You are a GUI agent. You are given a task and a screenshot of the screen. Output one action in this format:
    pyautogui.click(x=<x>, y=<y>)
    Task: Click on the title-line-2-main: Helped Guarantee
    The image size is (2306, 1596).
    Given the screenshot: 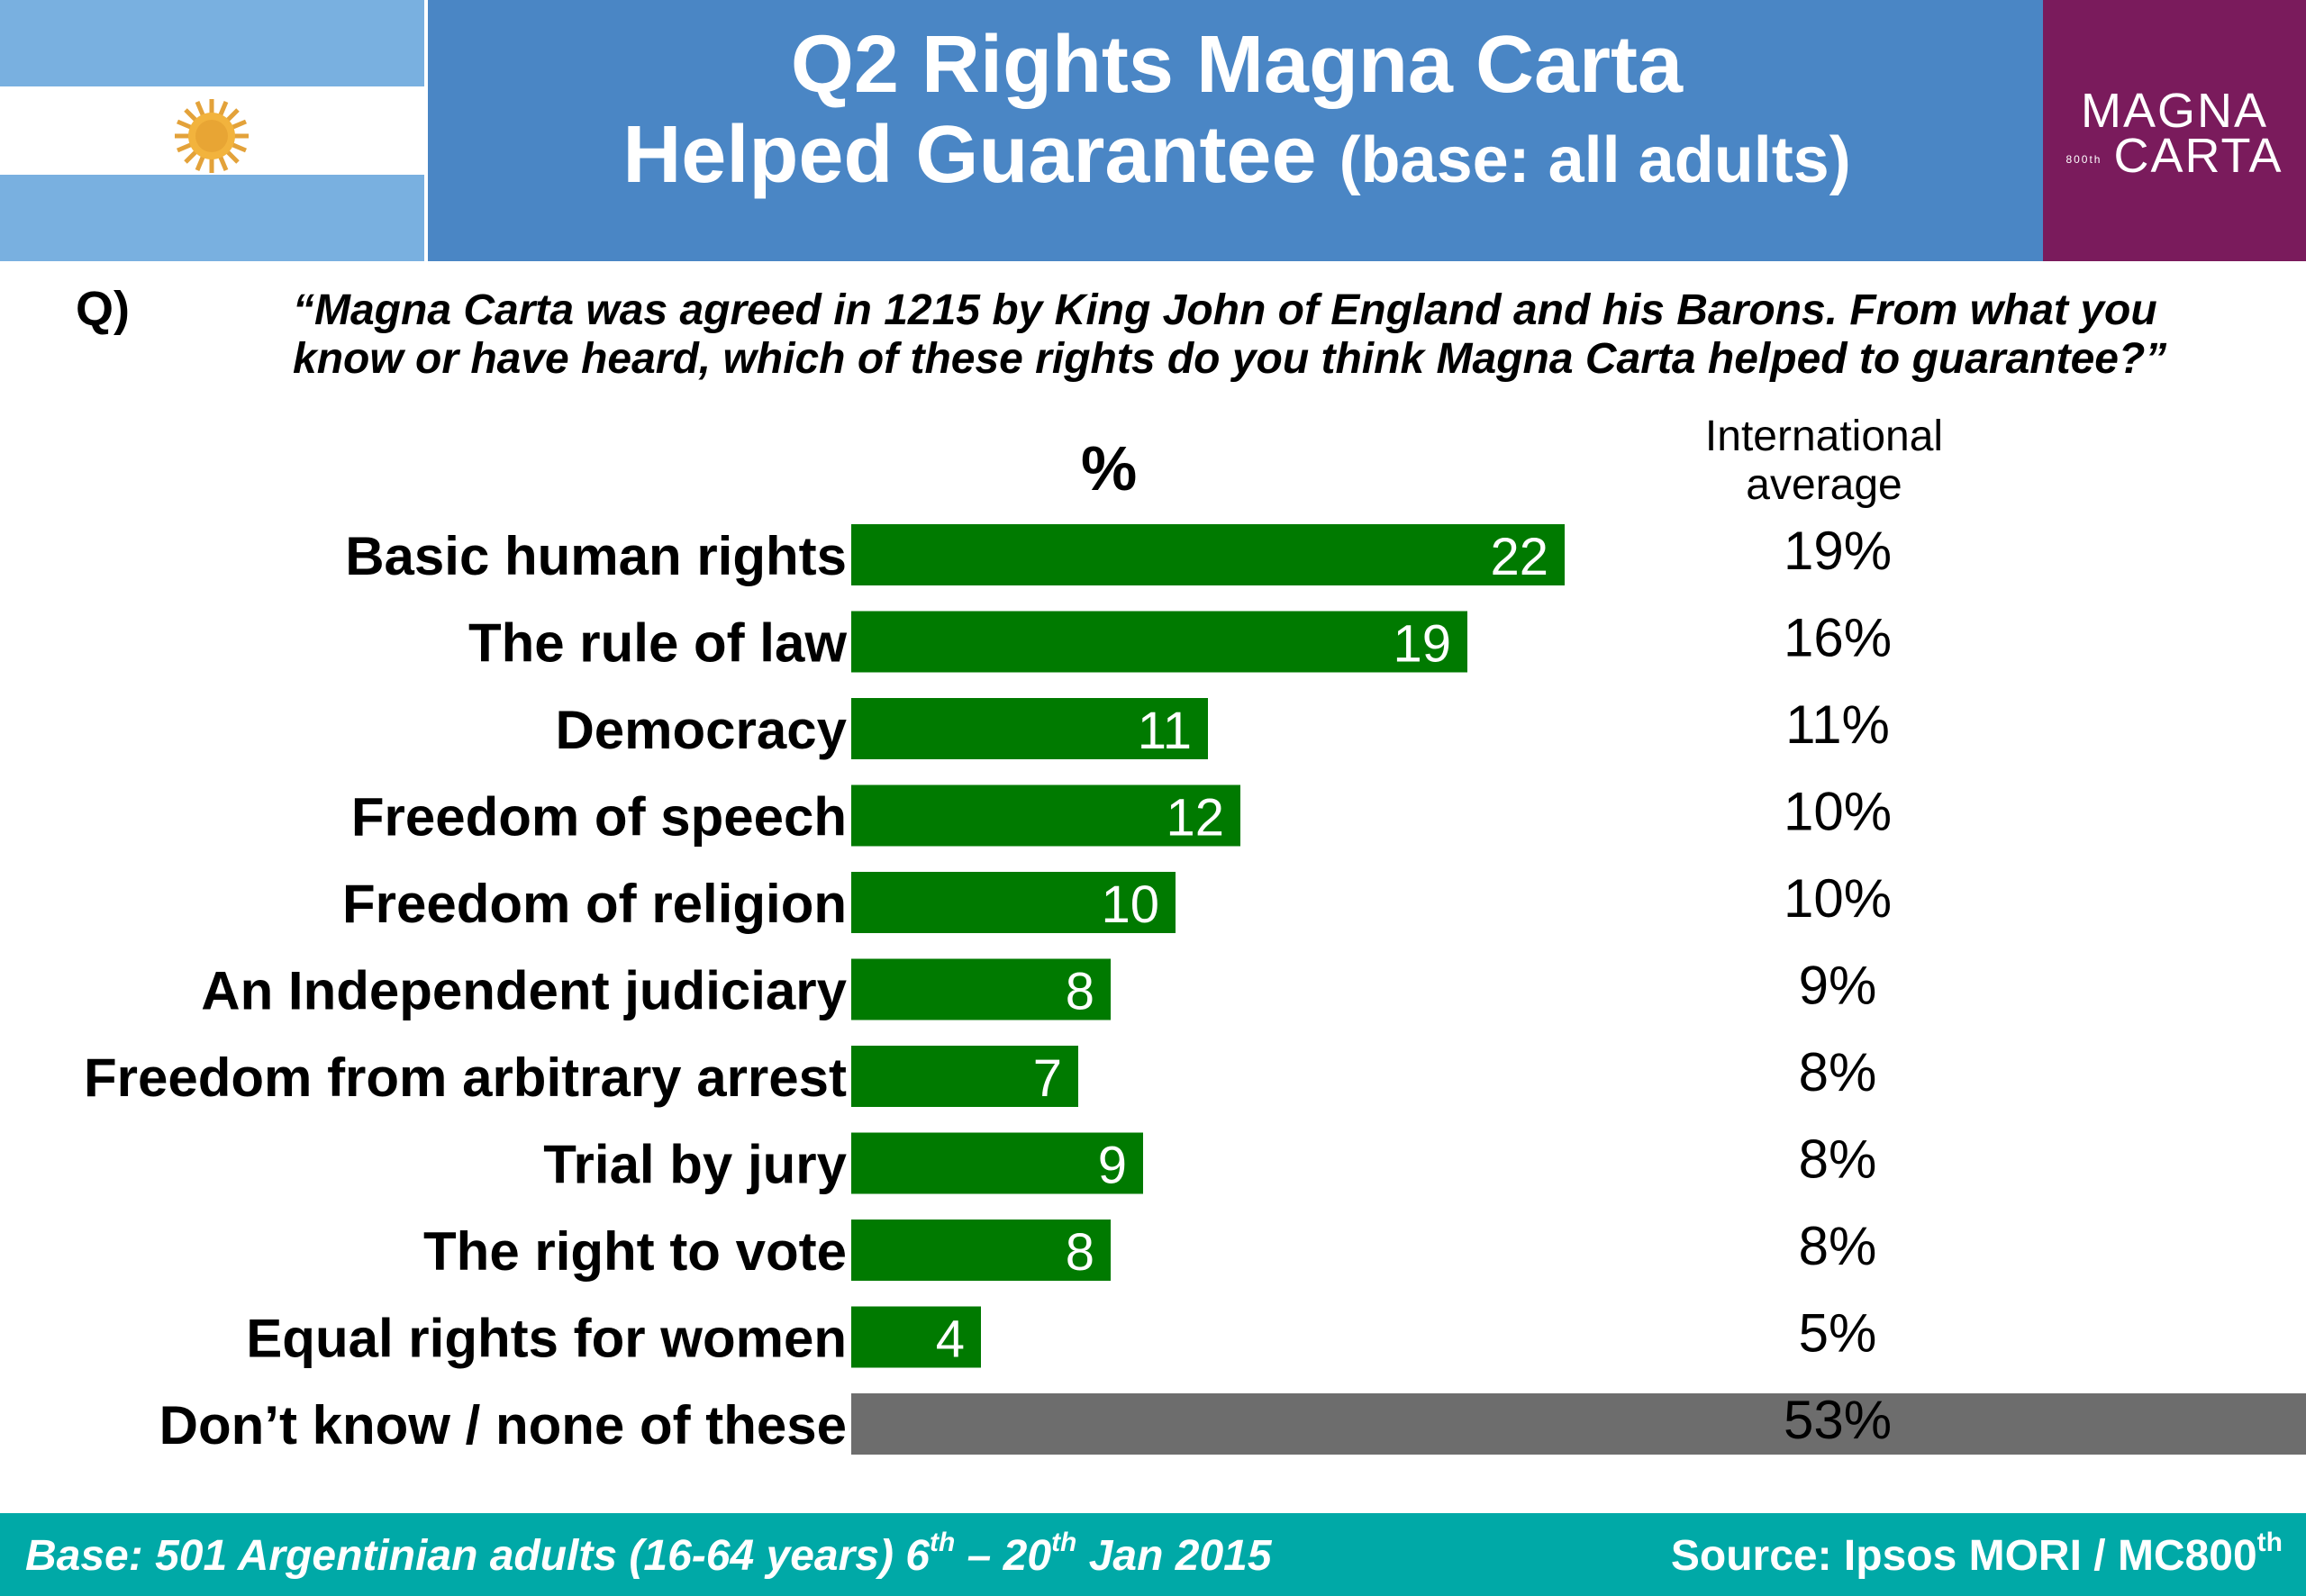 What is the action you would take?
    pyautogui.click(x=969, y=155)
    